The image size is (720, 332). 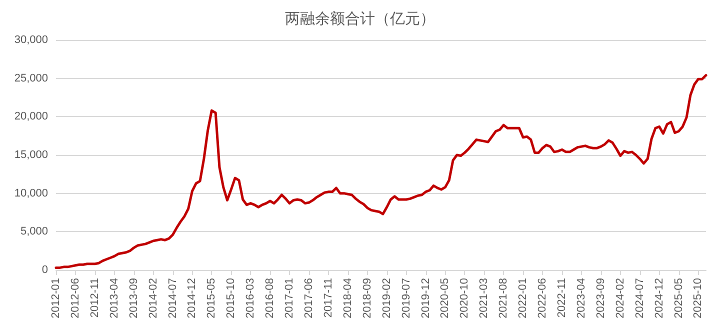 I want to click on x-tick-label: 2017-01, so click(x=290, y=298).